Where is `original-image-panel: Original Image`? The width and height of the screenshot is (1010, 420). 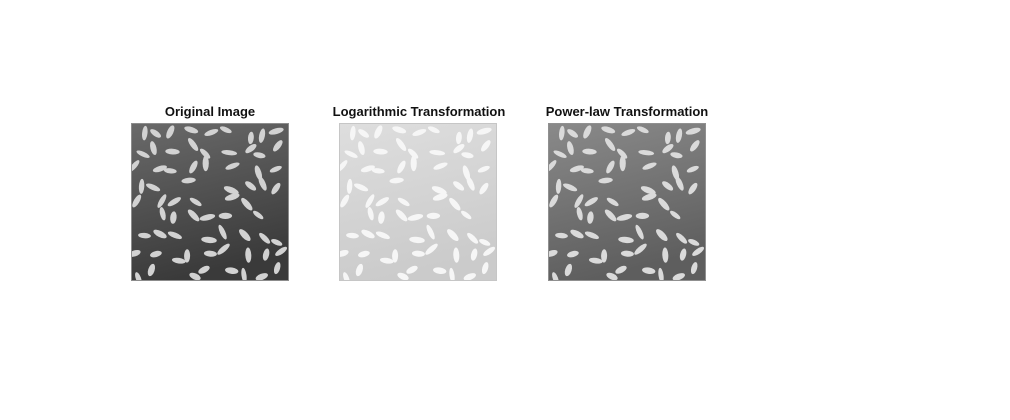 original-image-panel: Original Image is located at coordinates (210, 194).